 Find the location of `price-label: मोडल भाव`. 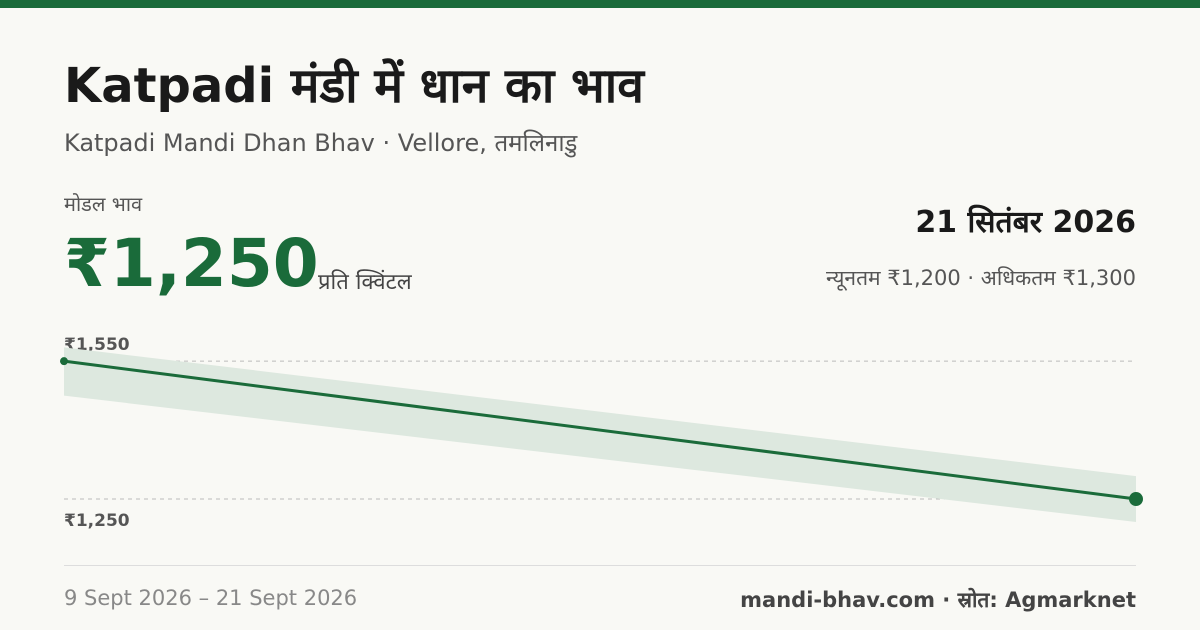

price-label: मोडल भाव is located at coordinates (103, 204).